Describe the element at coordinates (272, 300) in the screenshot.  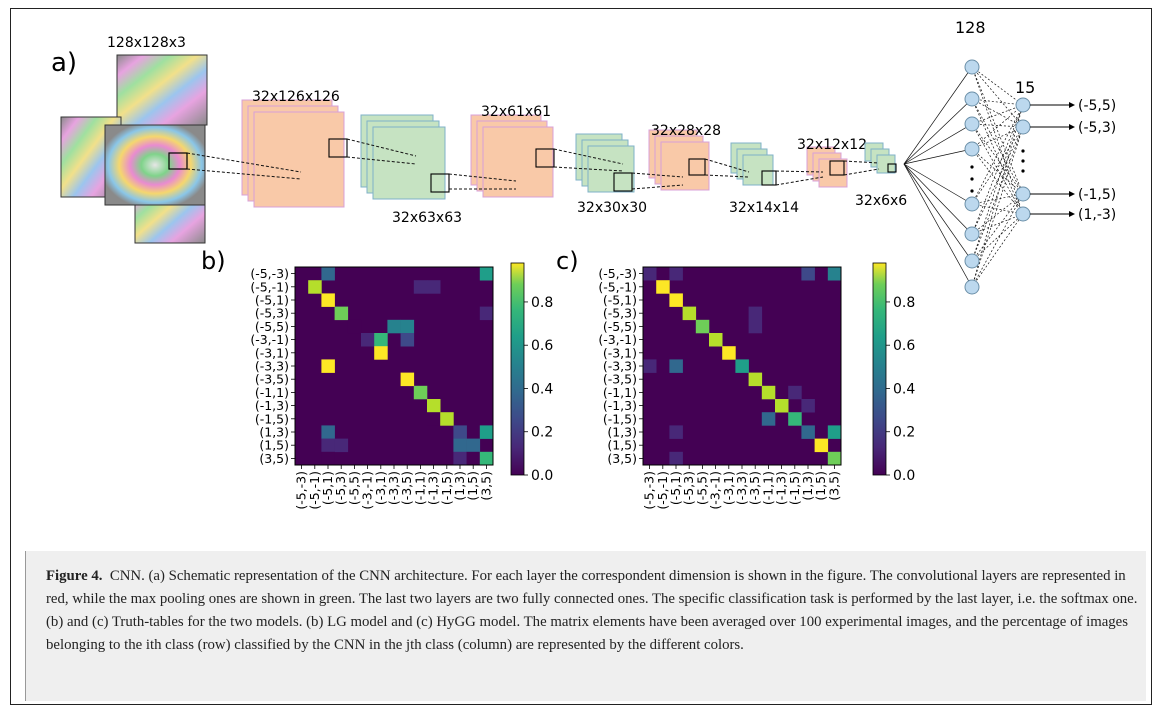
I see `y-tick-label: (-5,1)` at that location.